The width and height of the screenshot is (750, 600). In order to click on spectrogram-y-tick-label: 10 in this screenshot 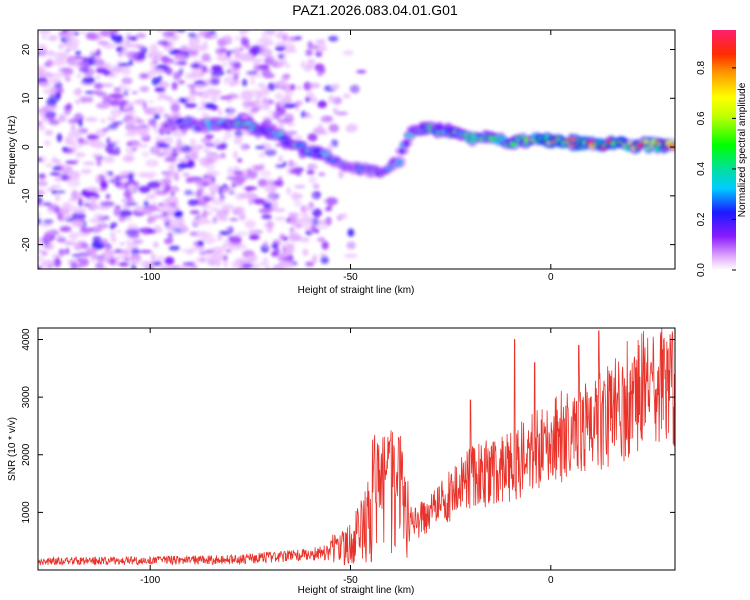, I will do `click(26, 98)`.